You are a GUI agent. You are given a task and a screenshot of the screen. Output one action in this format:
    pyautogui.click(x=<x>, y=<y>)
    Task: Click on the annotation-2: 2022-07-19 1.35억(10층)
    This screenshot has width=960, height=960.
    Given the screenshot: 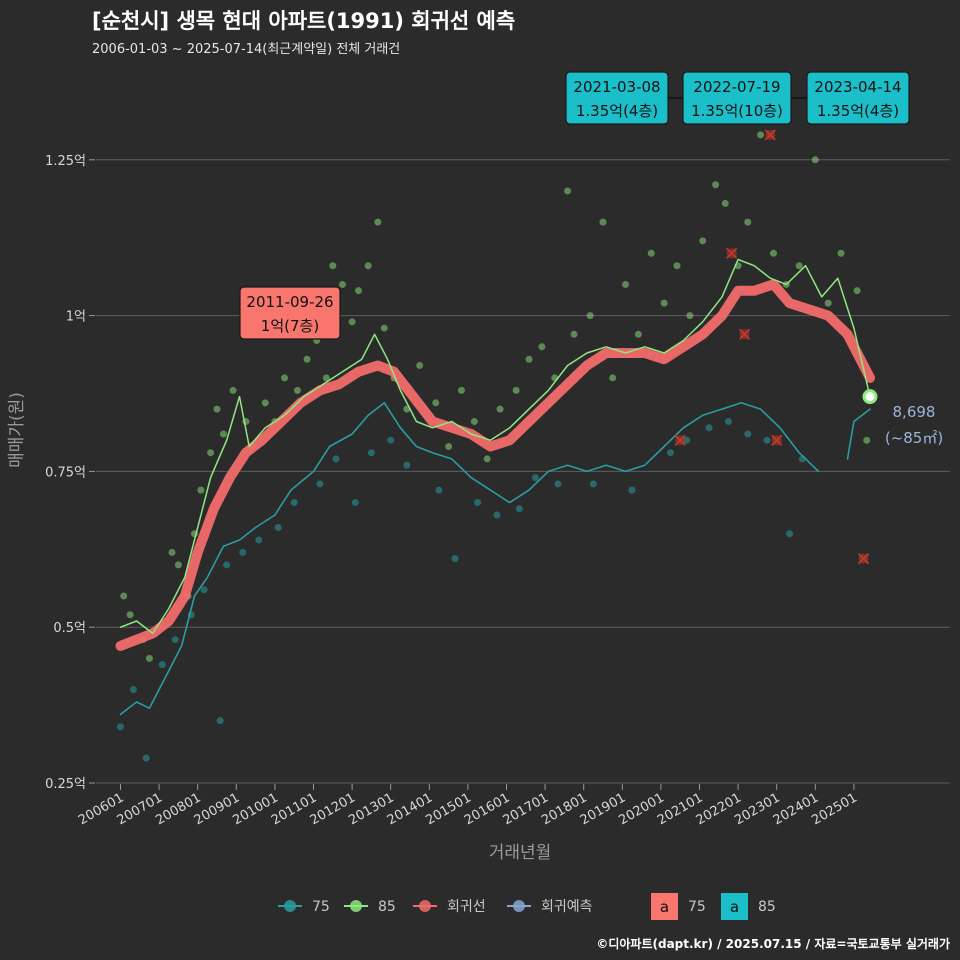 What is the action you would take?
    pyautogui.click(x=737, y=98)
    